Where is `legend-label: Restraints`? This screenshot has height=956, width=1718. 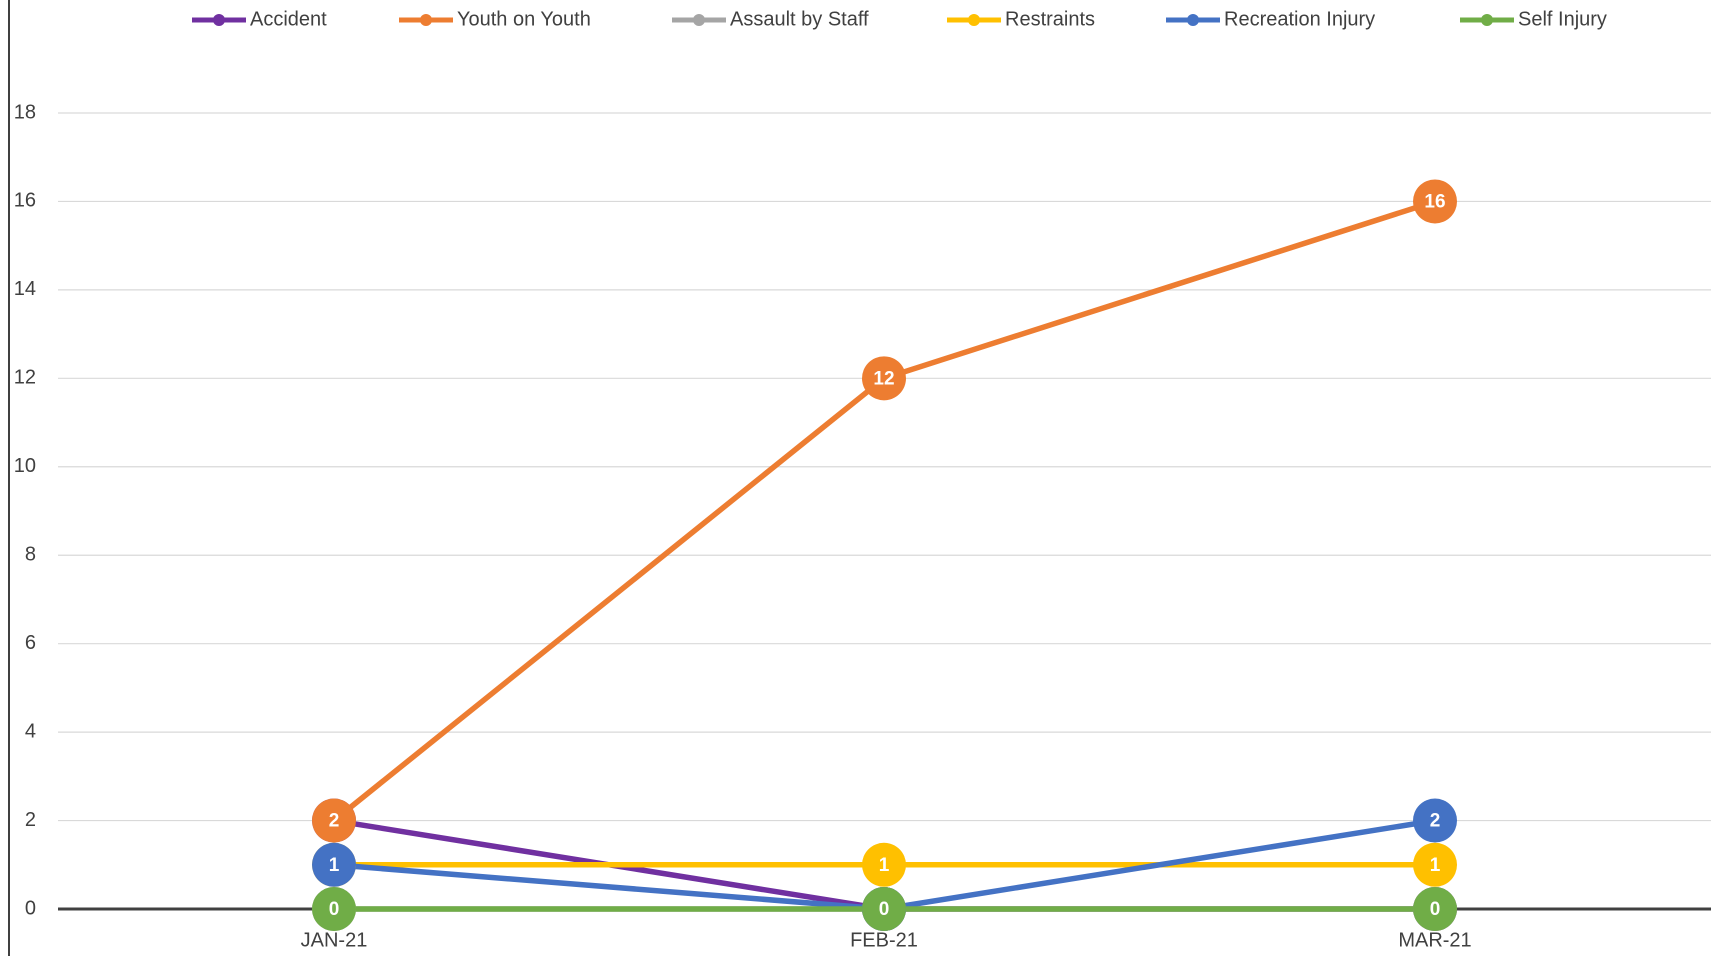 legend-label: Restraints is located at coordinates (1050, 19).